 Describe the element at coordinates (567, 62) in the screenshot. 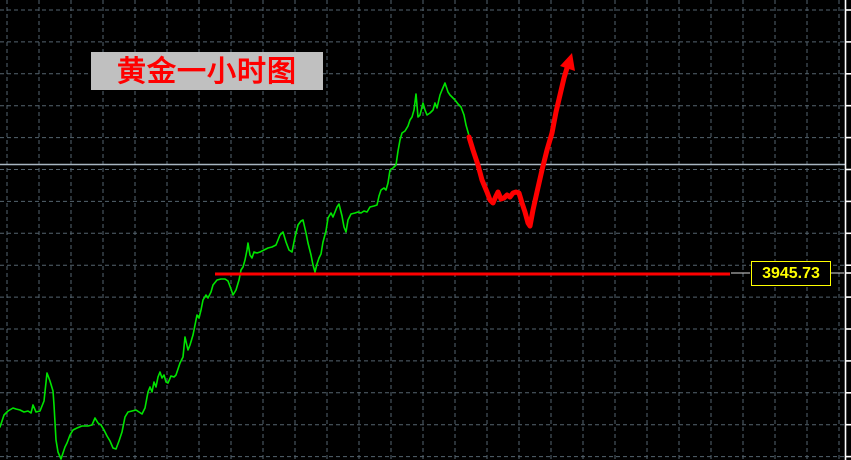

I see `arrow-head-icon` at that location.